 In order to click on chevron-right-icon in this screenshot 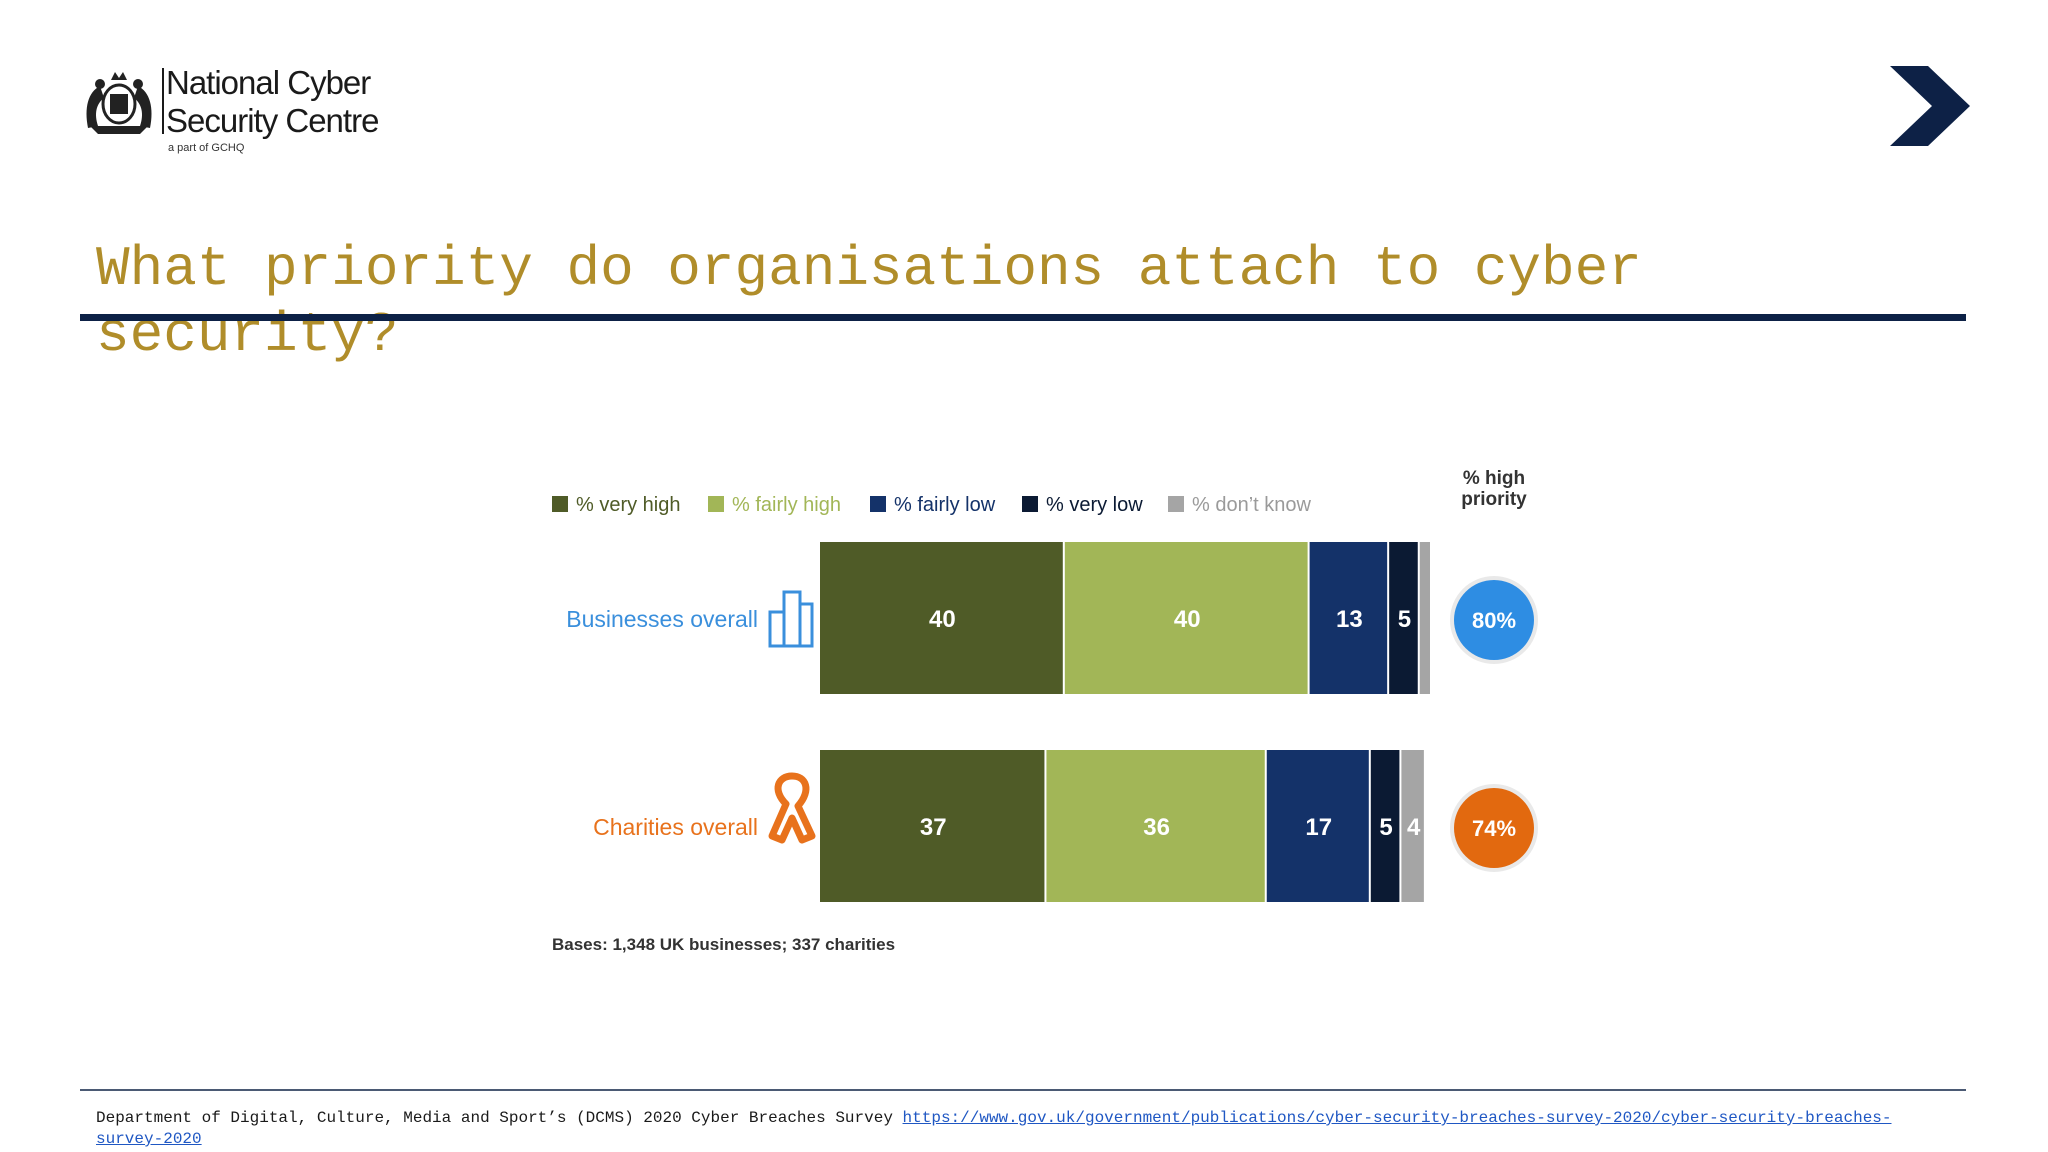, I will do `click(1930, 106)`.